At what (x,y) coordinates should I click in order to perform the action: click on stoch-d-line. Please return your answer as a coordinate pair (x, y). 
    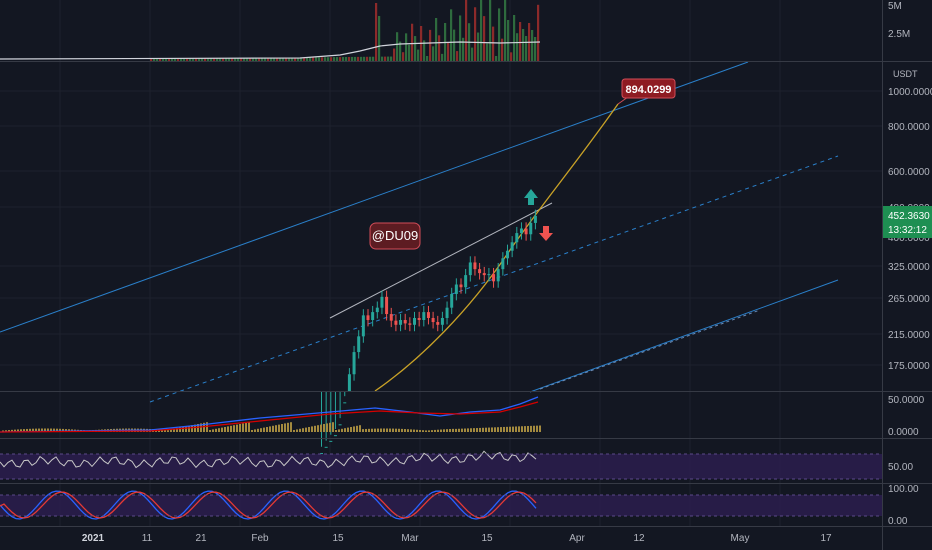
    Looking at the image, I should click on (268, 505).